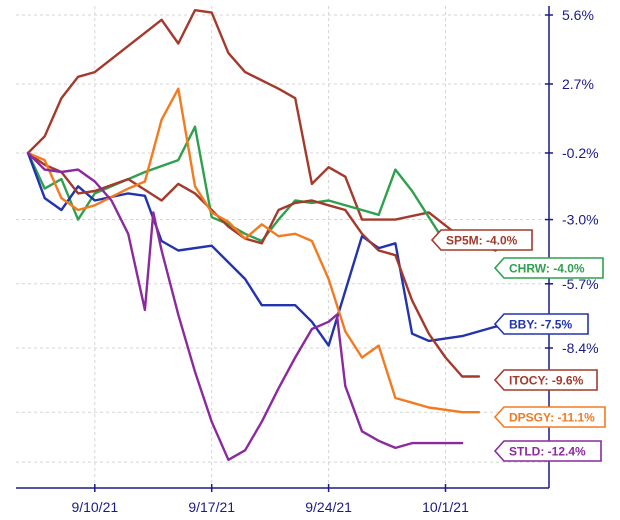  I want to click on end-label-chrw: CHRW: -4.0%, so click(548, 268).